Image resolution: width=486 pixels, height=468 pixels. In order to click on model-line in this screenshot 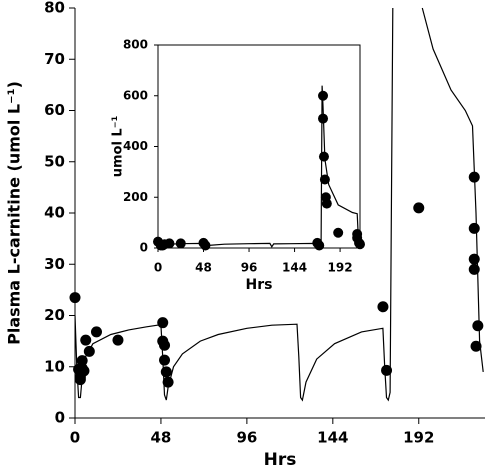, I will do `click(259, 166)`.